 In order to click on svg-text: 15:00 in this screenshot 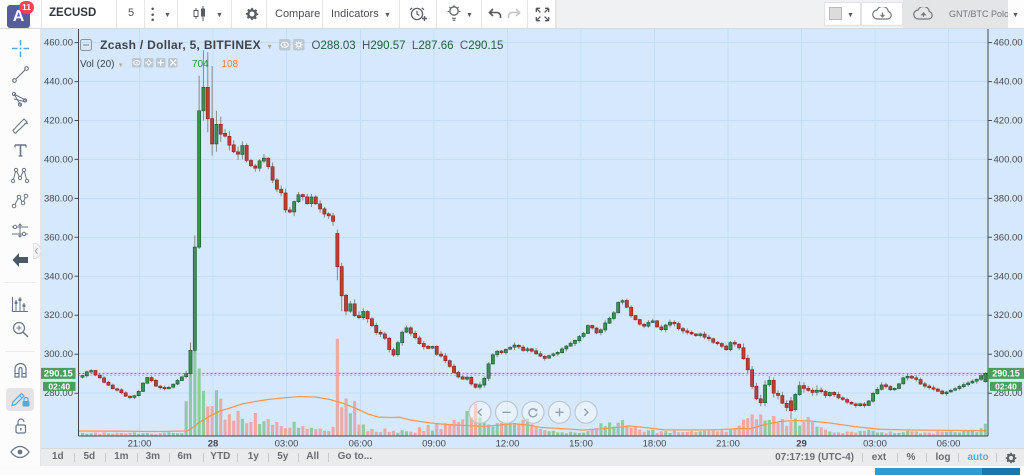, I will do `click(581, 444)`.